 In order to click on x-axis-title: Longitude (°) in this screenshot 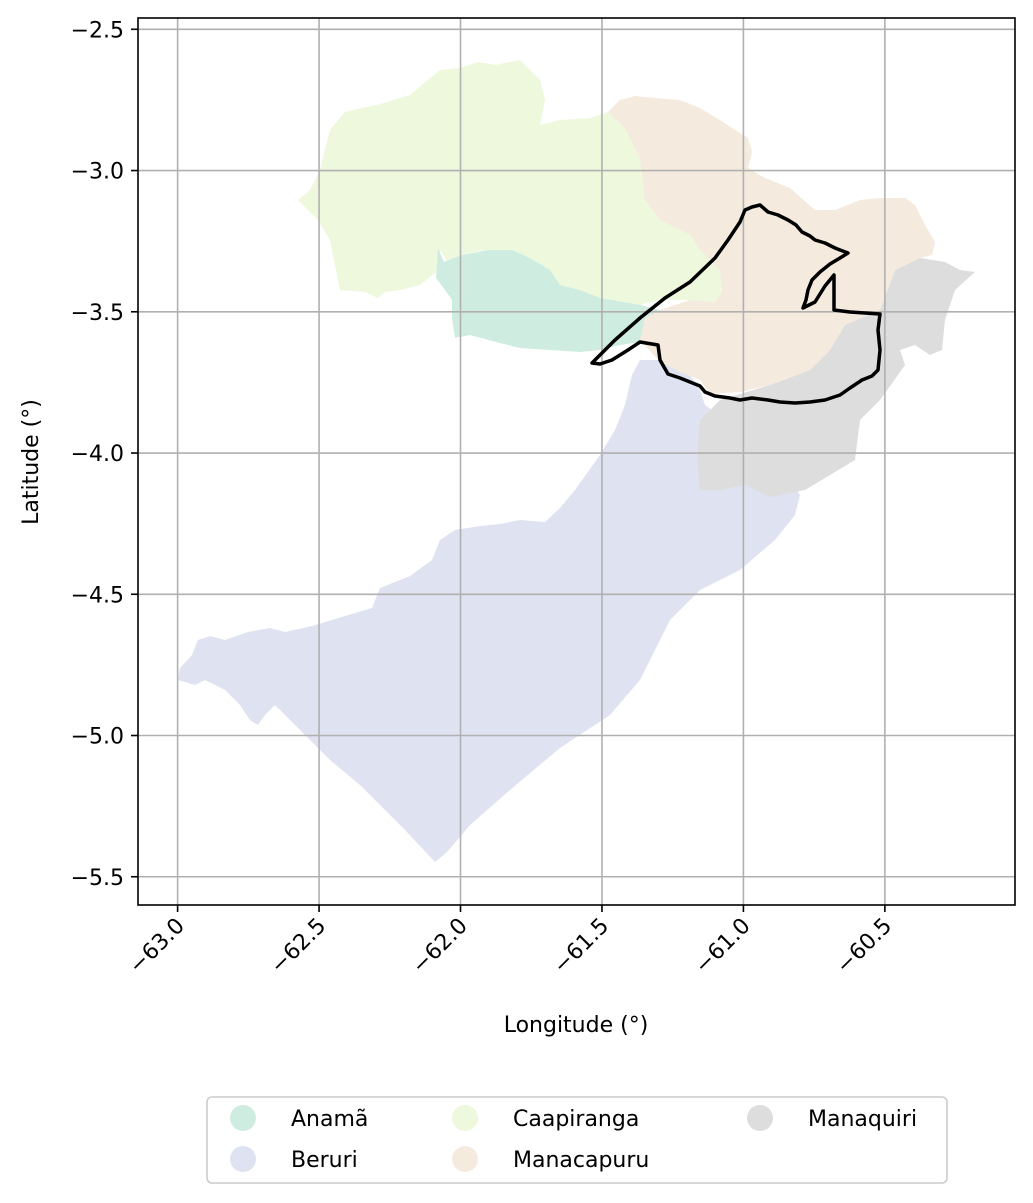, I will do `click(576, 1025)`.